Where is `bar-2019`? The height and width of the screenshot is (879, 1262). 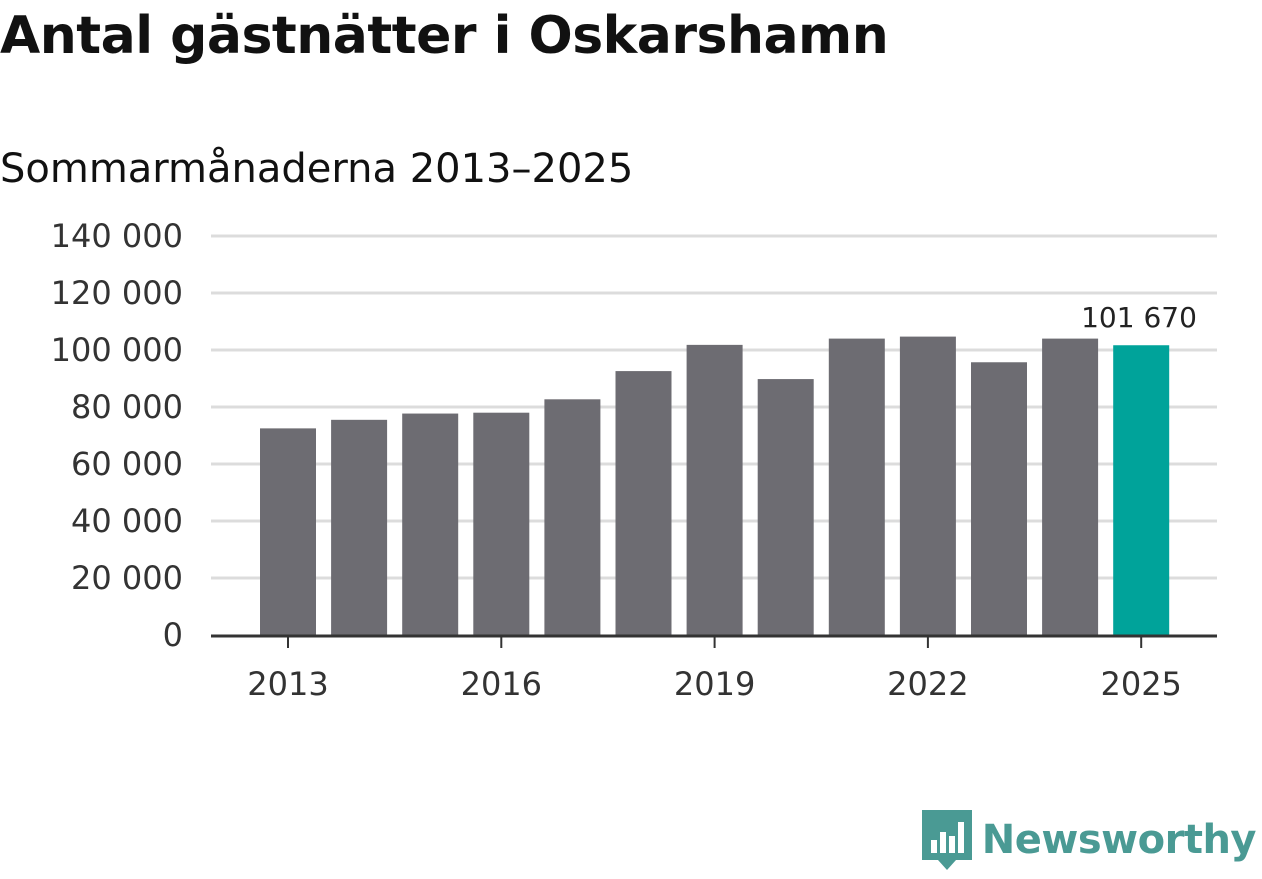 bar-2019 is located at coordinates (714, 489).